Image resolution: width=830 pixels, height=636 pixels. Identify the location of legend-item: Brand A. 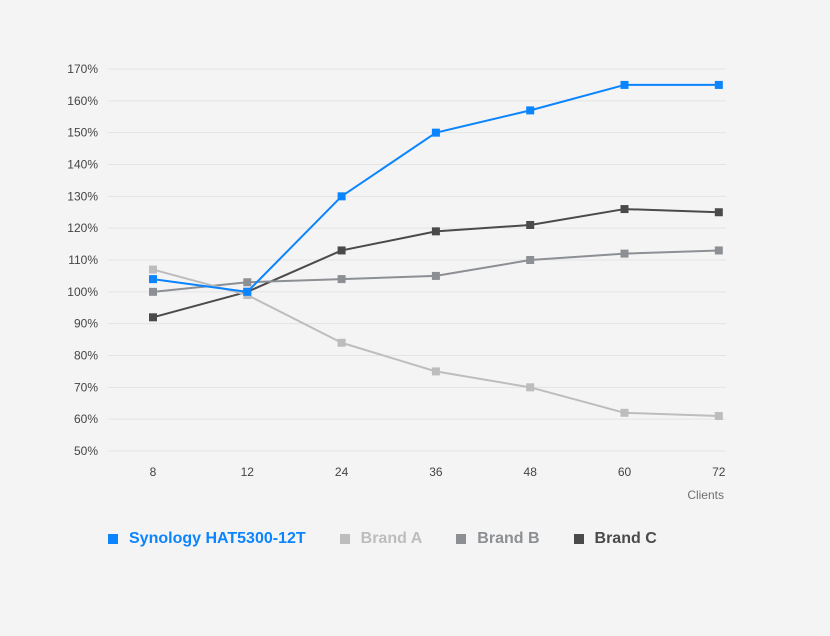
(381, 539).